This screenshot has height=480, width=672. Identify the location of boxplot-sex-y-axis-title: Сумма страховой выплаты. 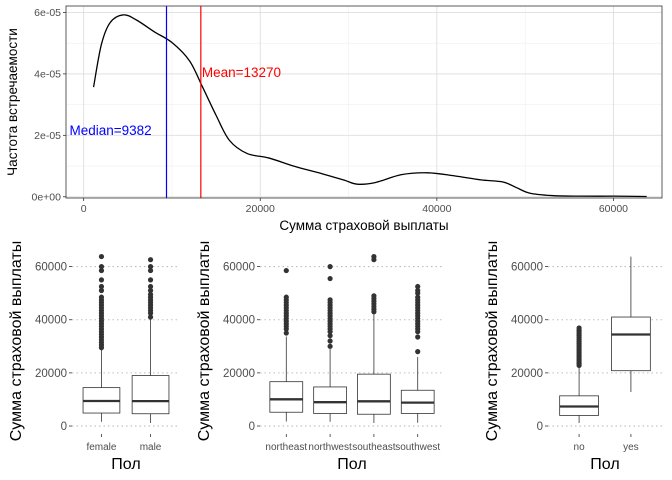
(16, 341).